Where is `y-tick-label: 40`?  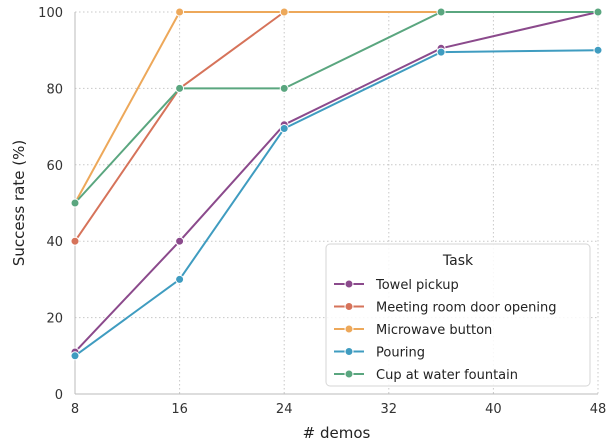 y-tick-label: 40 is located at coordinates (54, 242).